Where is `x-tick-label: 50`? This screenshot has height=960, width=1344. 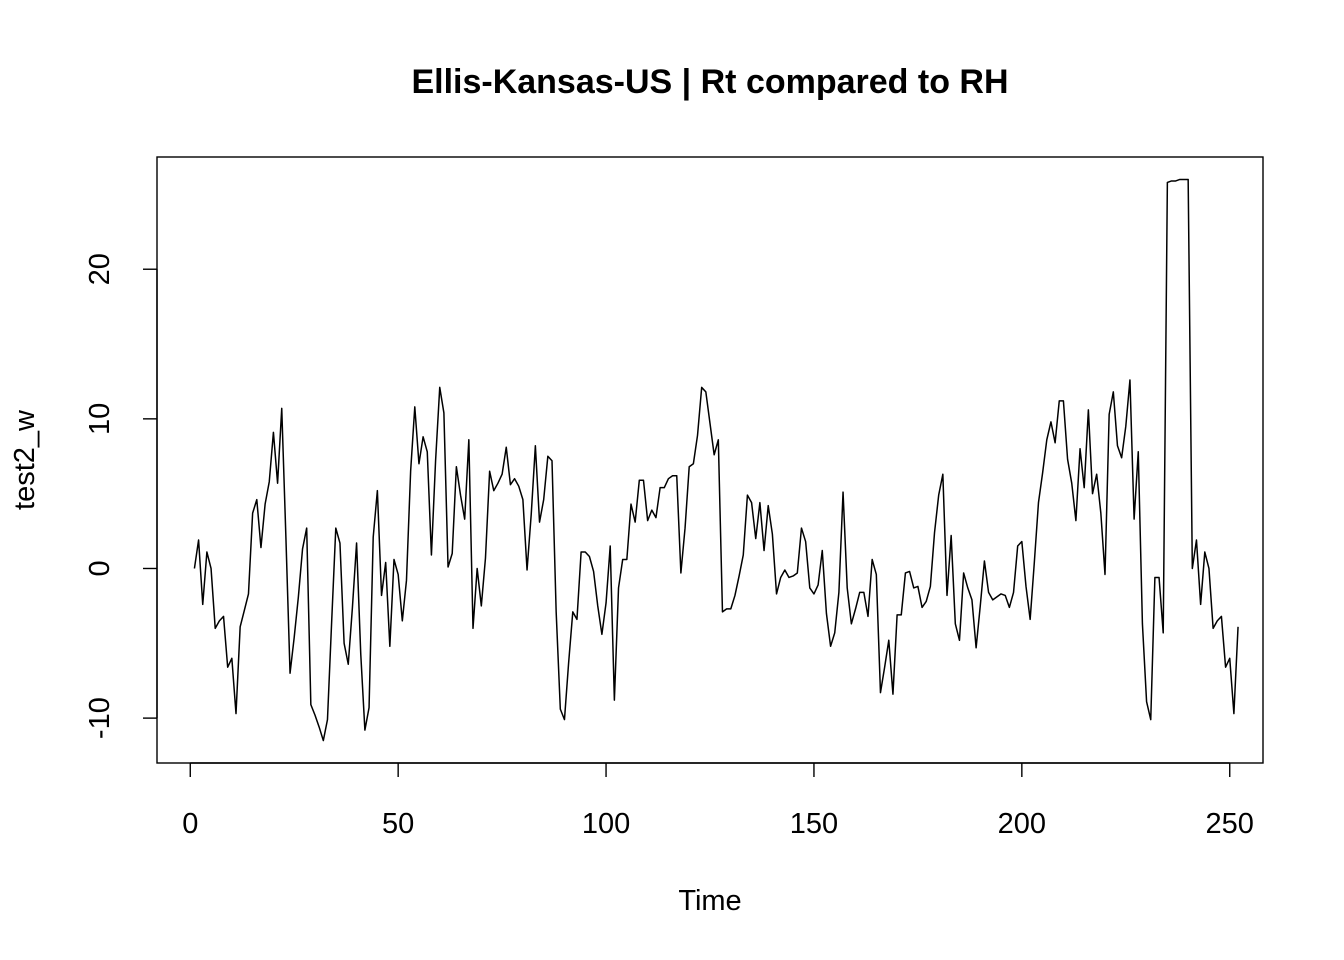
x-tick-label: 50 is located at coordinates (398, 824).